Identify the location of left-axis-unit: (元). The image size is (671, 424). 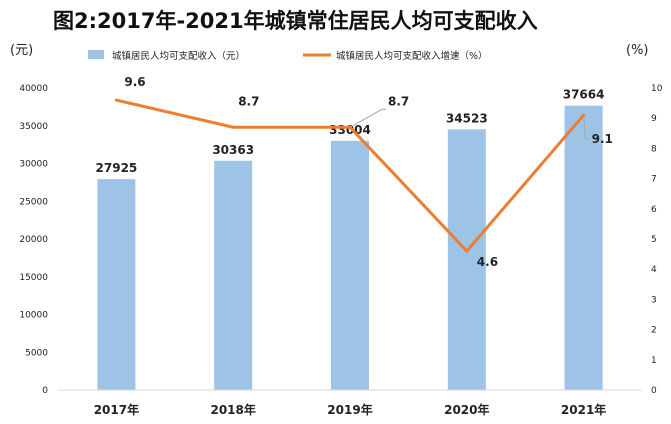
(21, 50).